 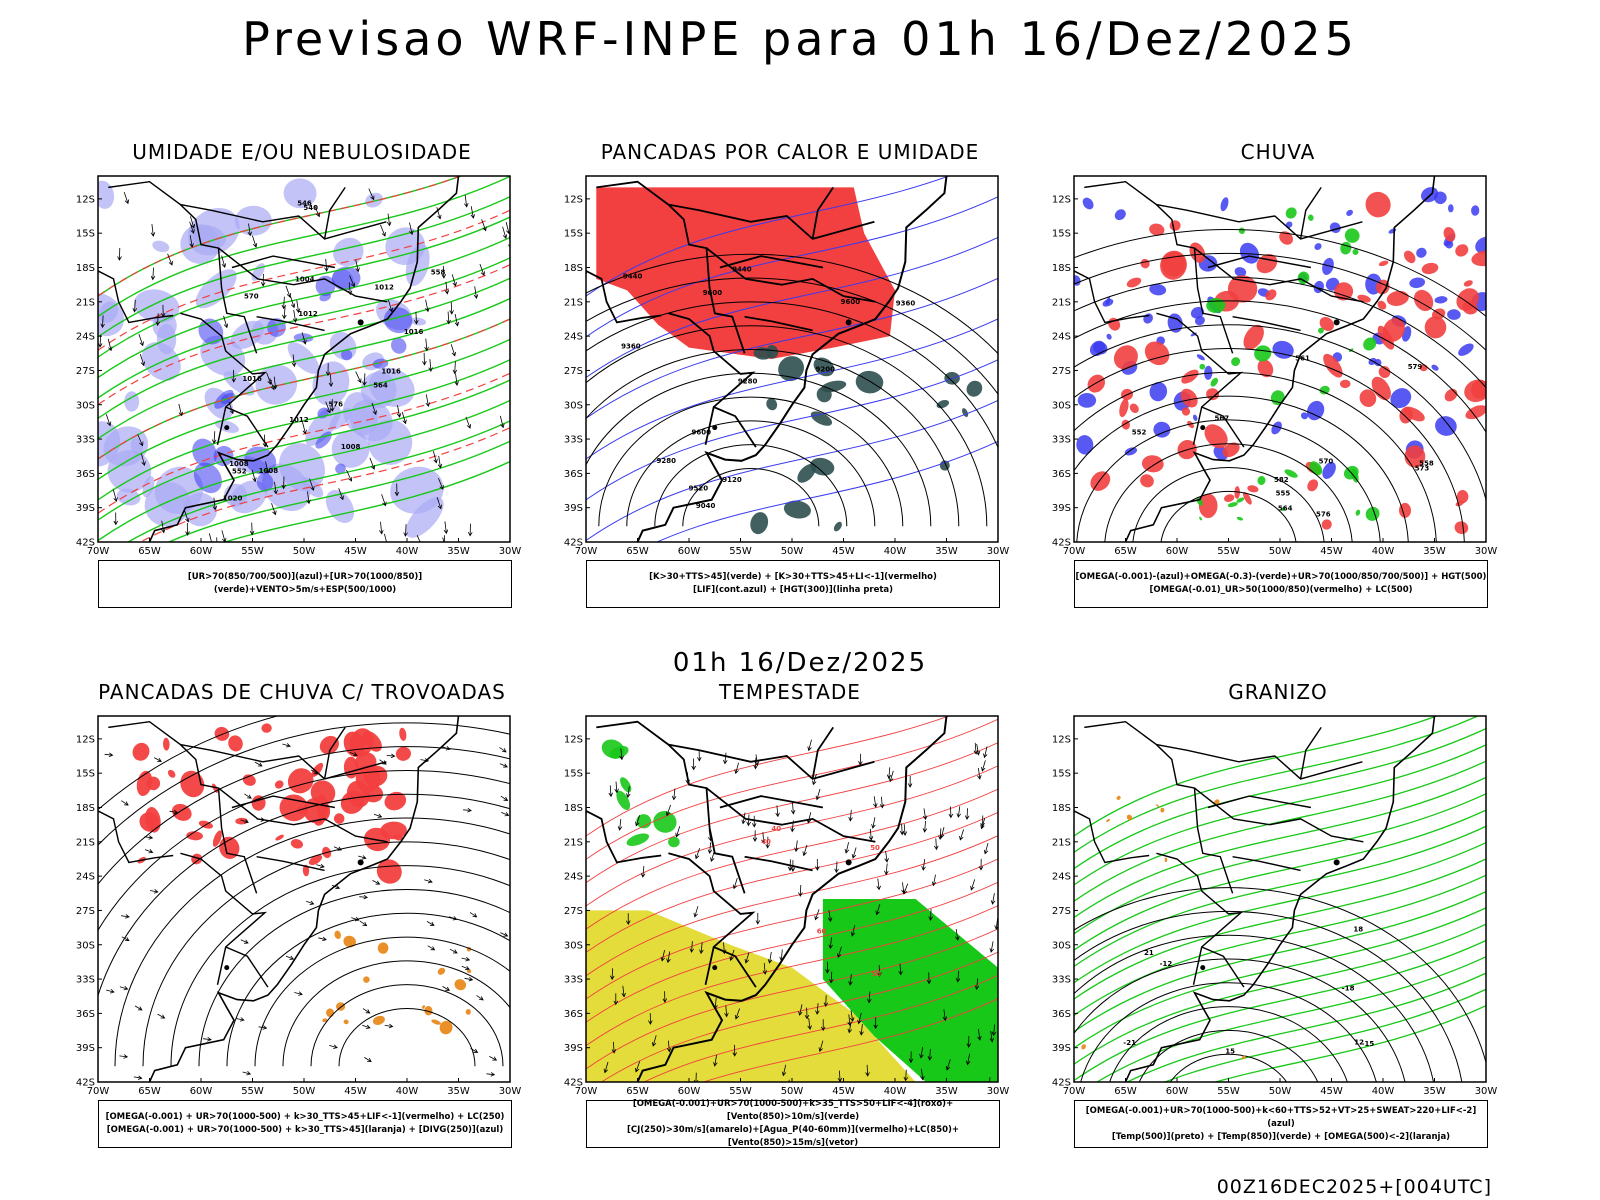 I want to click on contour-label: 564, so click(x=380, y=385).